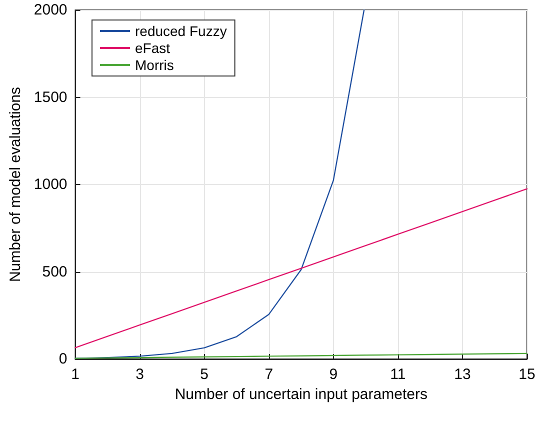  I want to click on x-tick-label: 15, so click(527, 374).